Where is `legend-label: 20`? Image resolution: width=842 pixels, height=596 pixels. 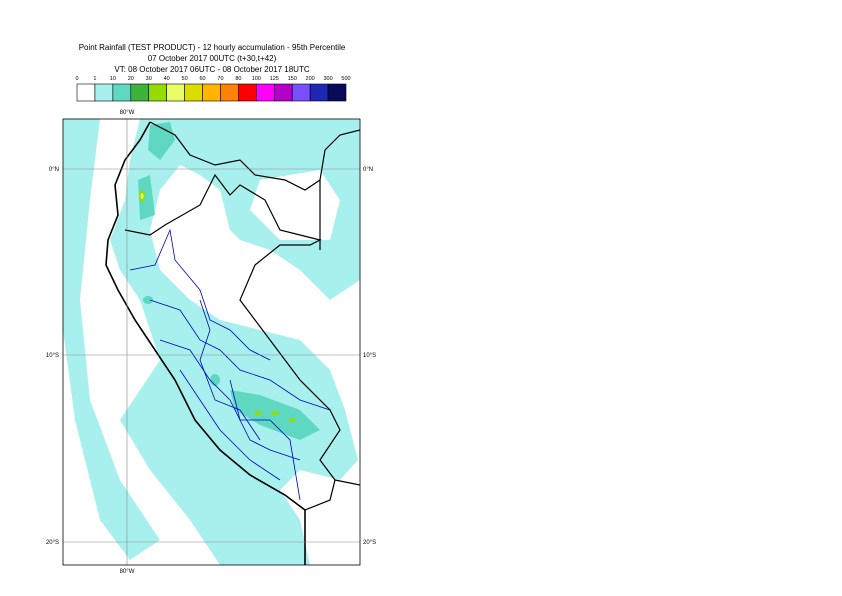
legend-label: 20 is located at coordinates (131, 79).